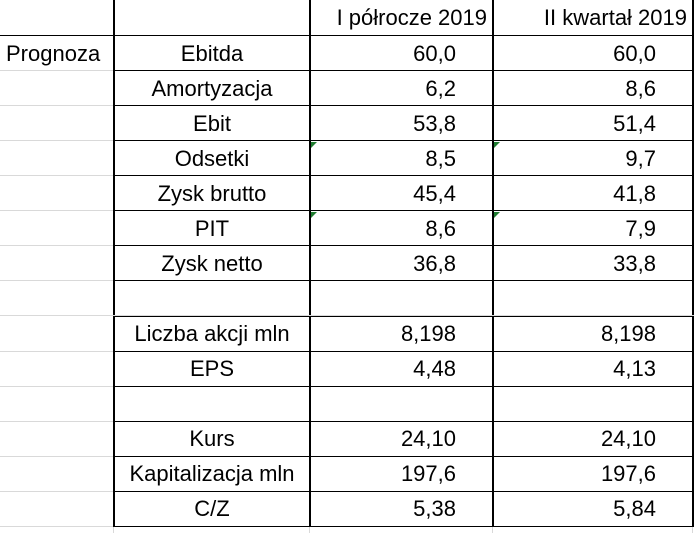 The width and height of the screenshot is (697, 533). Describe the element at coordinates (440, 228) in the screenshot. I see `value-h1: 8,6` at that location.